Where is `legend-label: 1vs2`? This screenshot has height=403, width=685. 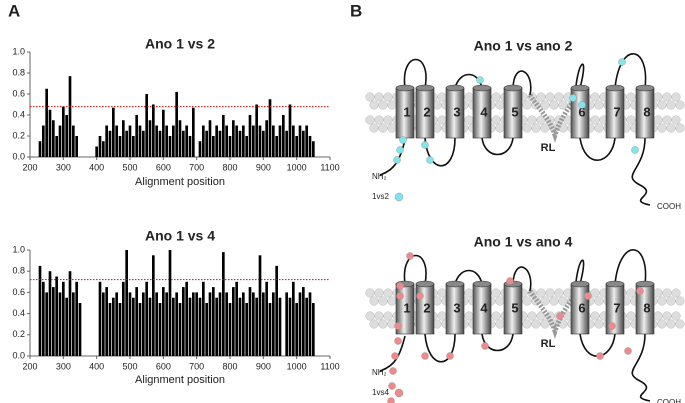
legend-label: 1vs2 is located at coordinates (380, 196).